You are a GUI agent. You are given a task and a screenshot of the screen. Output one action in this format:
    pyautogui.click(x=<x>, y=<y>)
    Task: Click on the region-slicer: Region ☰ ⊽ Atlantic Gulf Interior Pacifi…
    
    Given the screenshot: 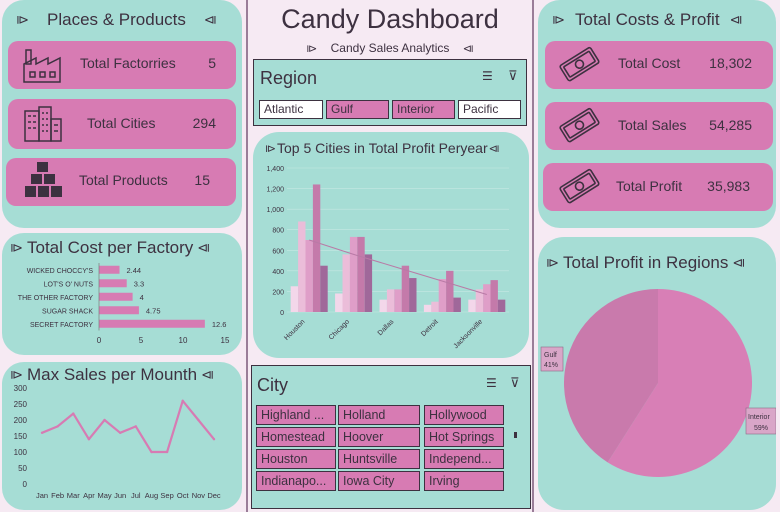 What is the action you would take?
    pyautogui.click(x=390, y=92)
    